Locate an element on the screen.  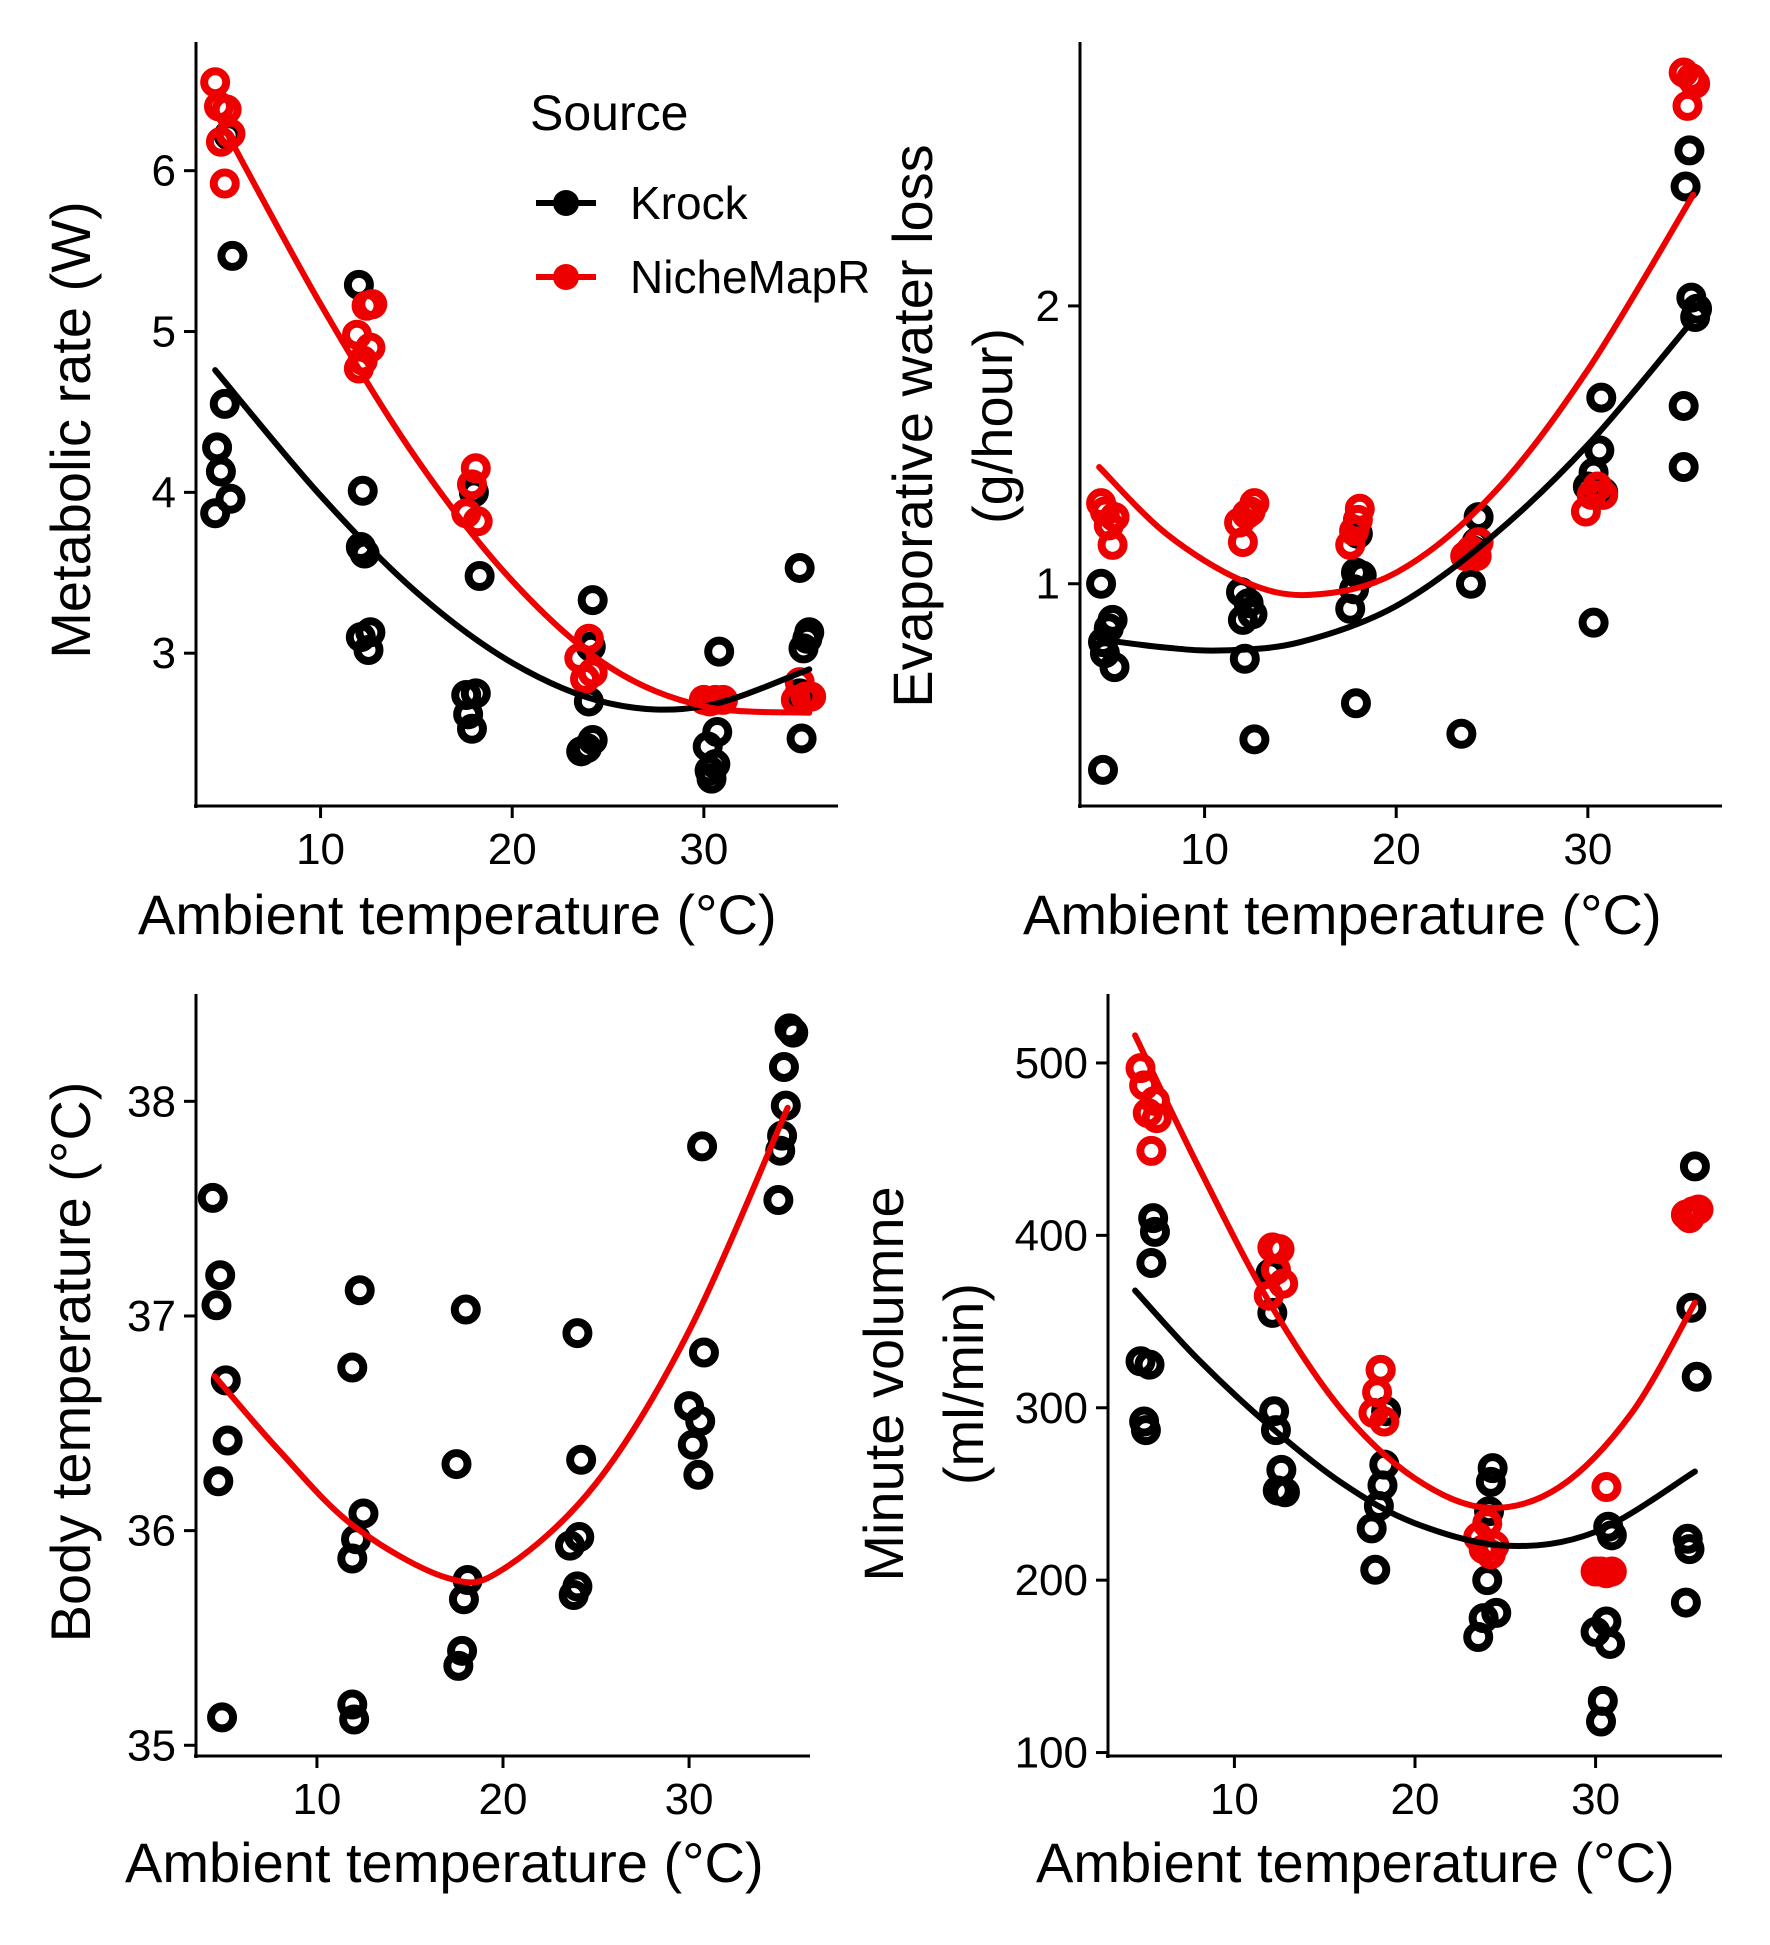
legend-label-nichemapr: NicheMapR is located at coordinates (750, 277).